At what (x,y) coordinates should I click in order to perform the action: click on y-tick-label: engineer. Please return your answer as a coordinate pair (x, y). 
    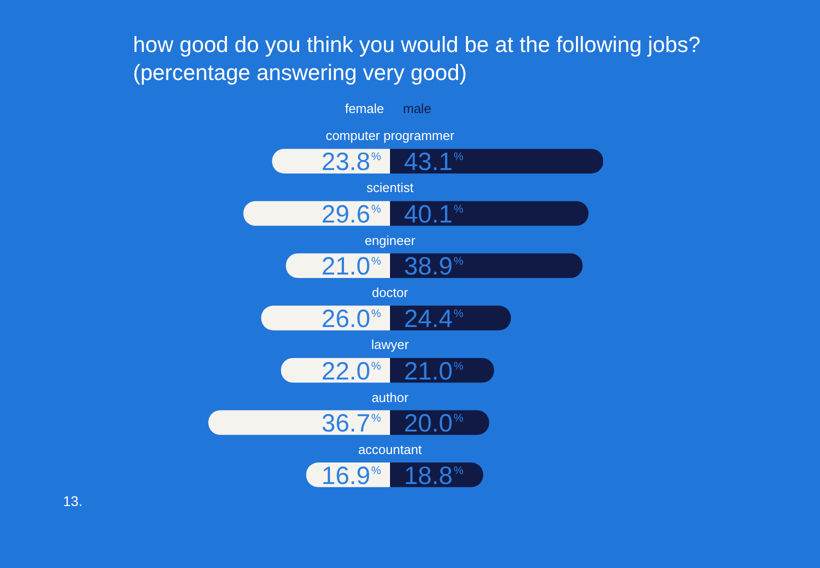
    Looking at the image, I should click on (390, 240).